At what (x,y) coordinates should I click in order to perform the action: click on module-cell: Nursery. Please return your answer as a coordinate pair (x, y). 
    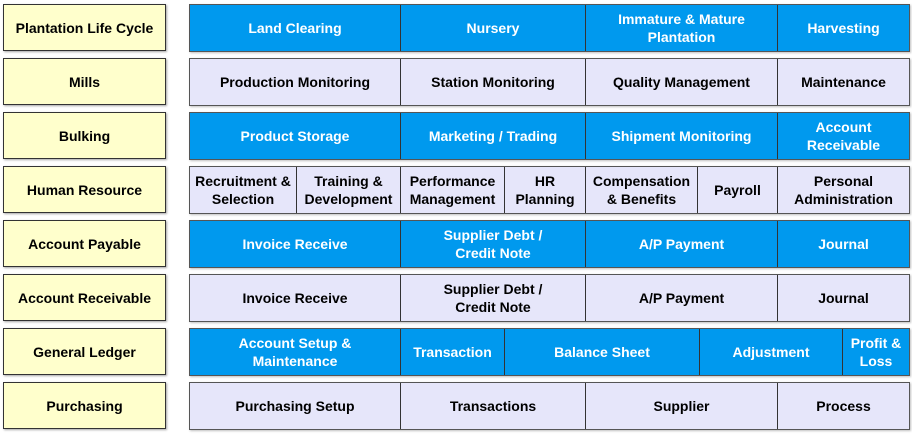
    Looking at the image, I should click on (492, 28).